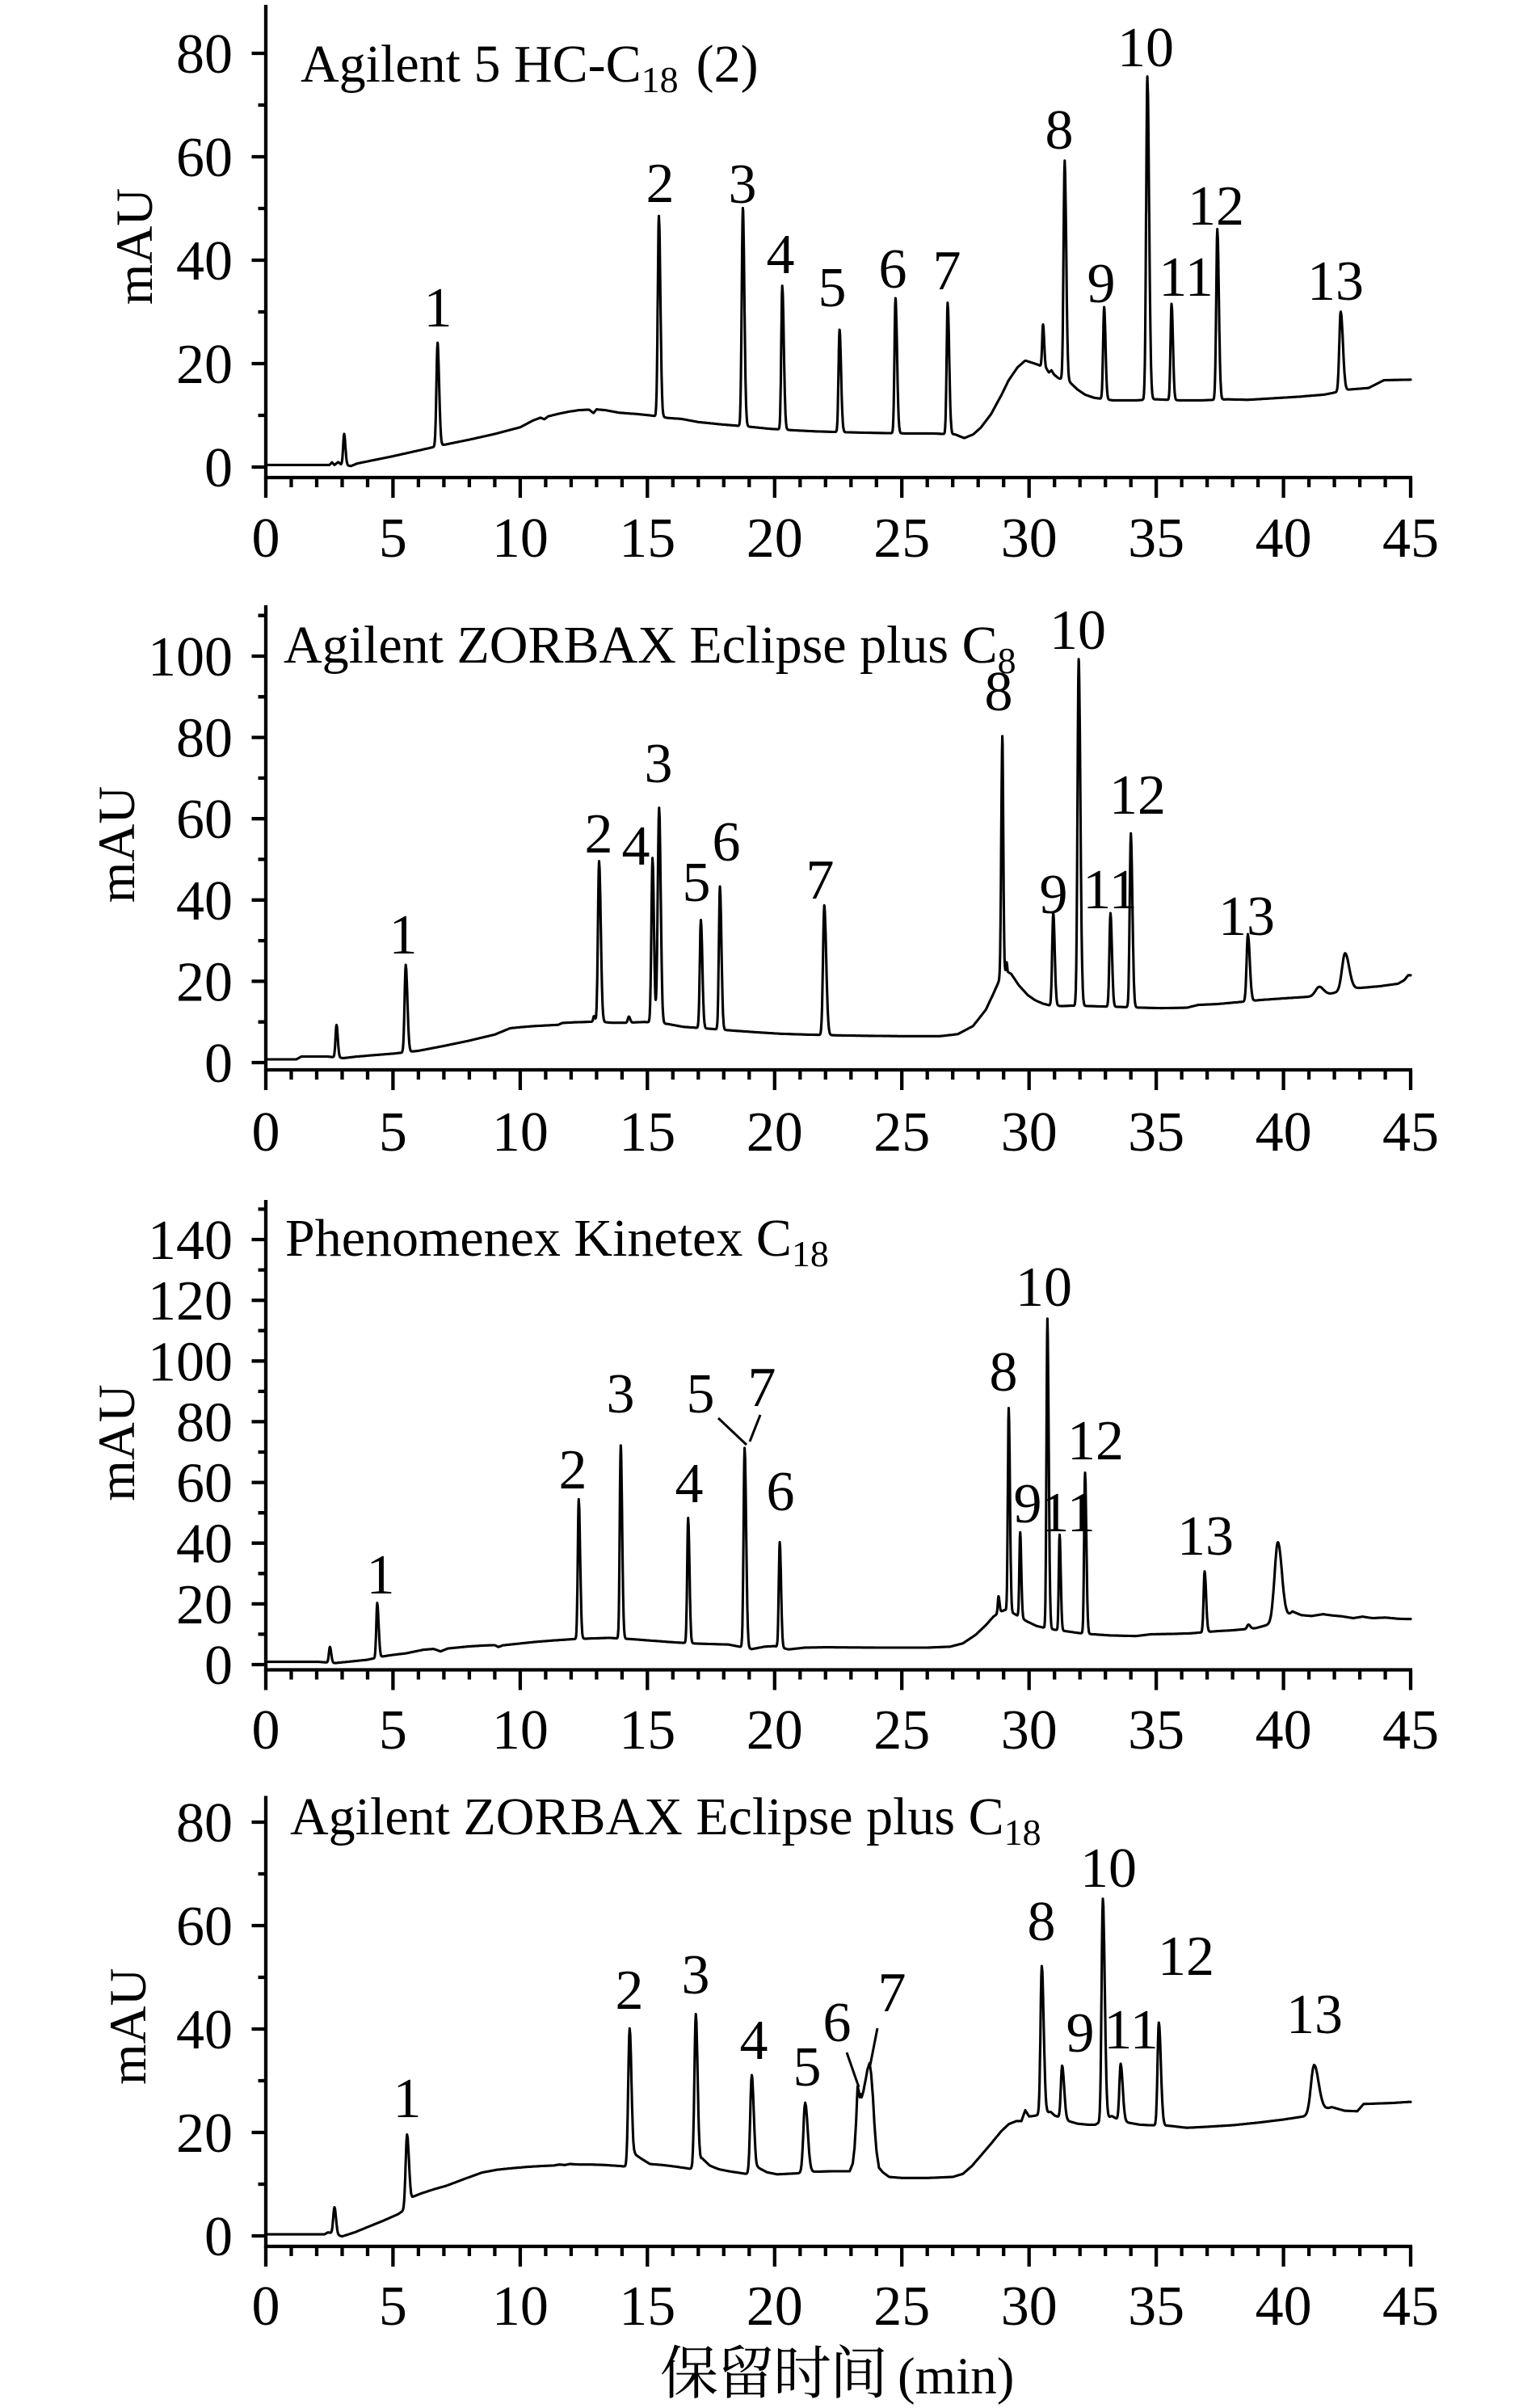  What do you see at coordinates (559, 1241) in the screenshot?
I see `svg-text: Phenomenex Kinetex C18` at bounding box center [559, 1241].